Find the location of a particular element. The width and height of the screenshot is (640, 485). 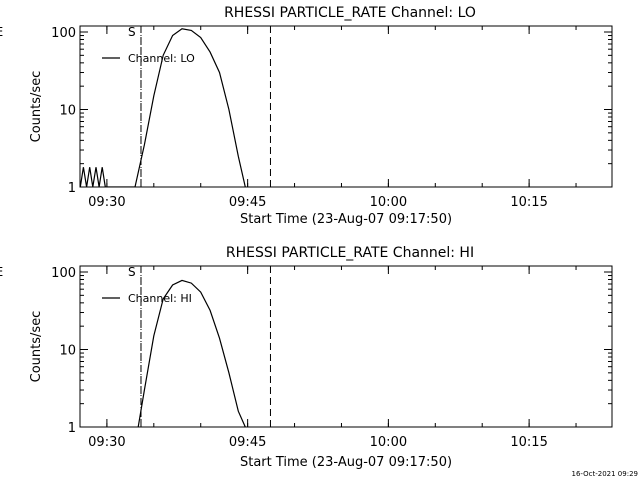

chart-title: RHESSI PARTICLE_RATE Channel: LO is located at coordinates (350, 13).